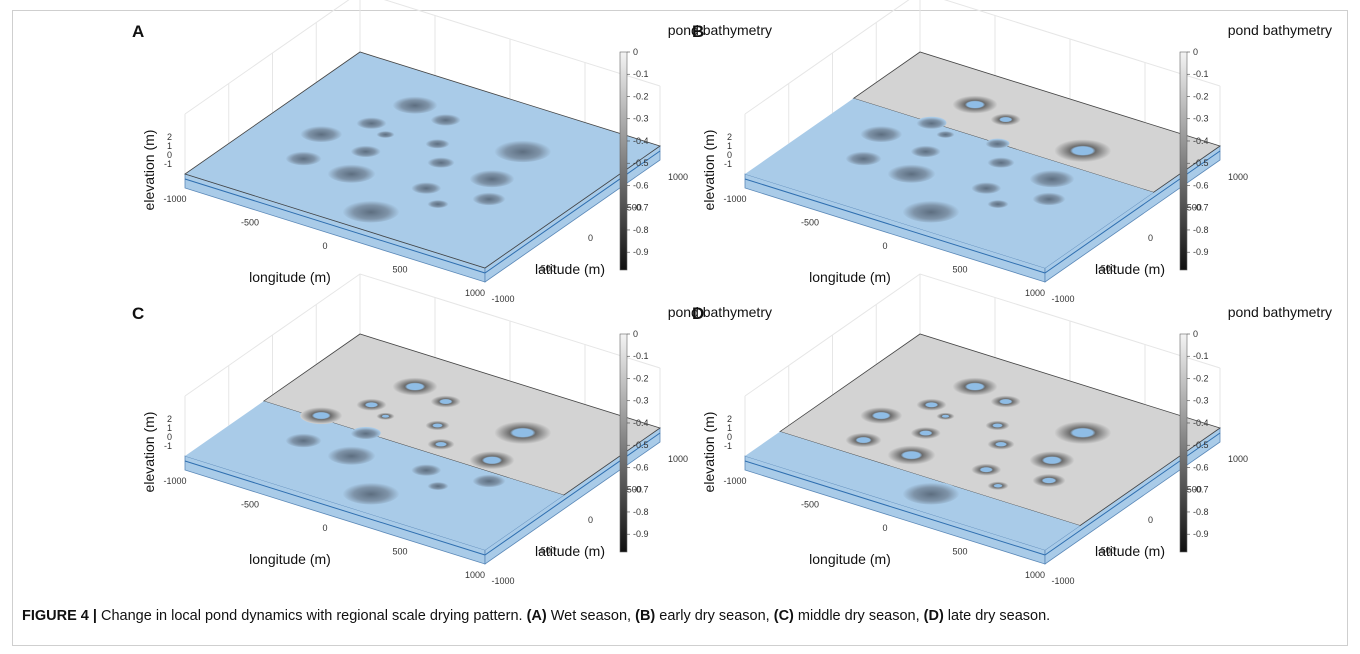 This screenshot has width=1360, height=654. What do you see at coordinates (714, 616) in the screenshot?
I see `caption-desc-b: early dry season,` at bounding box center [714, 616].